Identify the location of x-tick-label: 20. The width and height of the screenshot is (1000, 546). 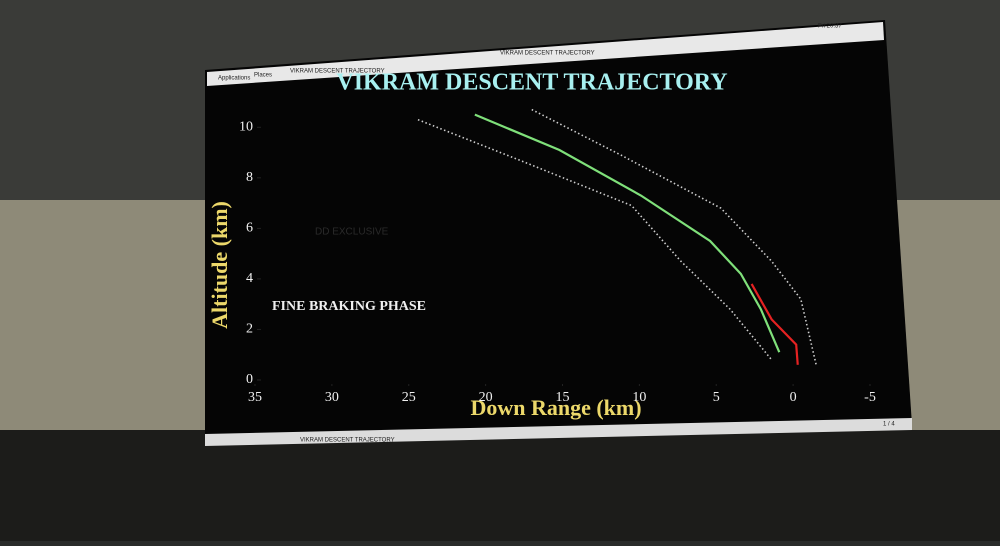
(486, 397).